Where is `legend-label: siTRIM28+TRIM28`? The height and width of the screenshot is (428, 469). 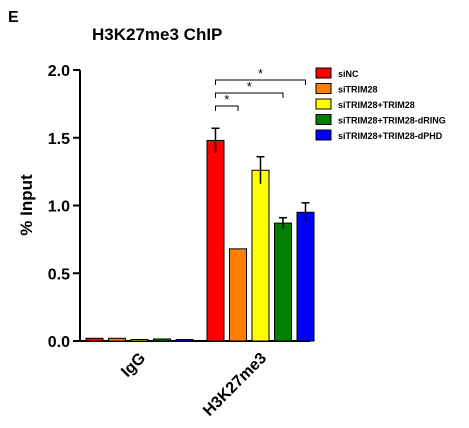 legend-label: siTRIM28+TRIM28 is located at coordinates (376, 105).